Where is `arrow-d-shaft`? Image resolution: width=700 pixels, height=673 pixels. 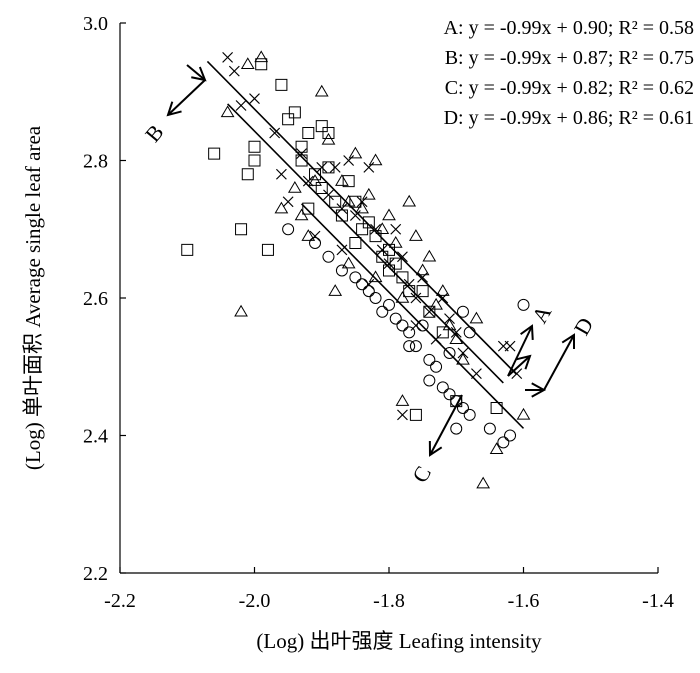
arrow-d-shaft is located at coordinates (559, 362).